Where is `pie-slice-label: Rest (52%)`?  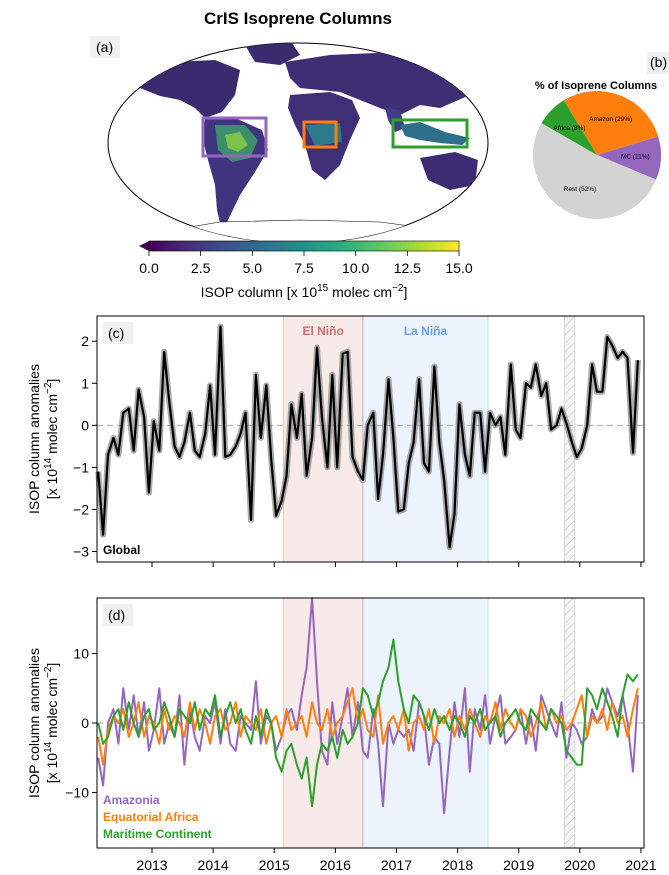
pie-slice-label: Rest (52%) is located at coordinates (580, 189).